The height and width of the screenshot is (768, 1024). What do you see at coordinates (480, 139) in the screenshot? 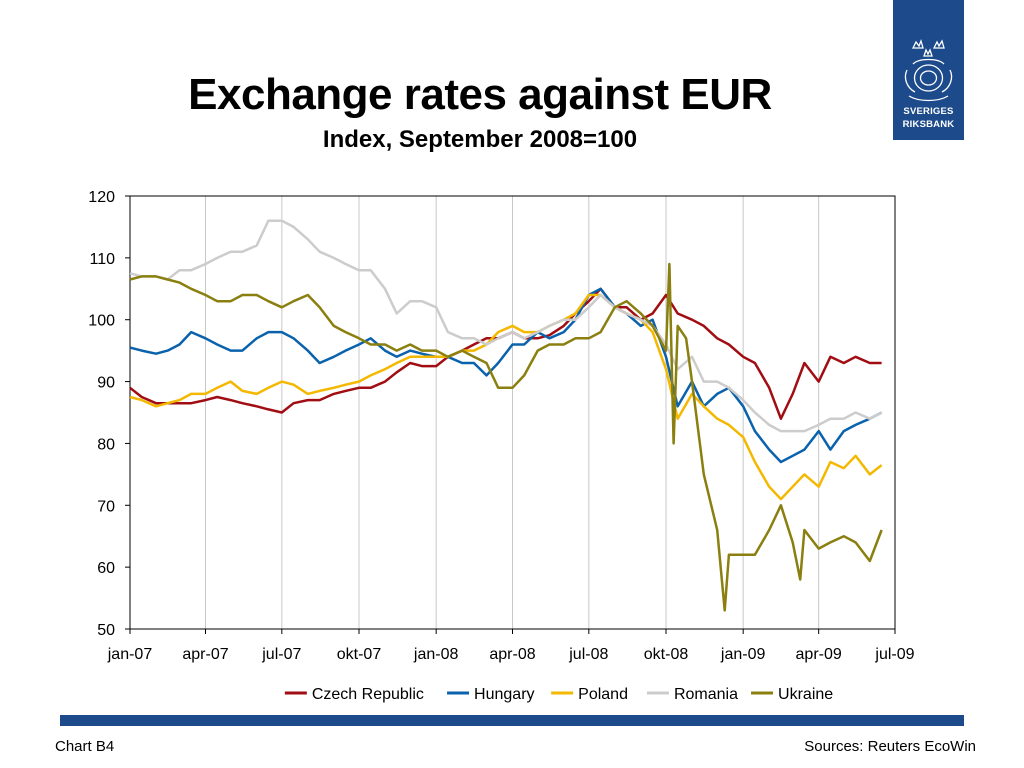
I see `chart-subtitle: Index, September 2008=100` at bounding box center [480, 139].